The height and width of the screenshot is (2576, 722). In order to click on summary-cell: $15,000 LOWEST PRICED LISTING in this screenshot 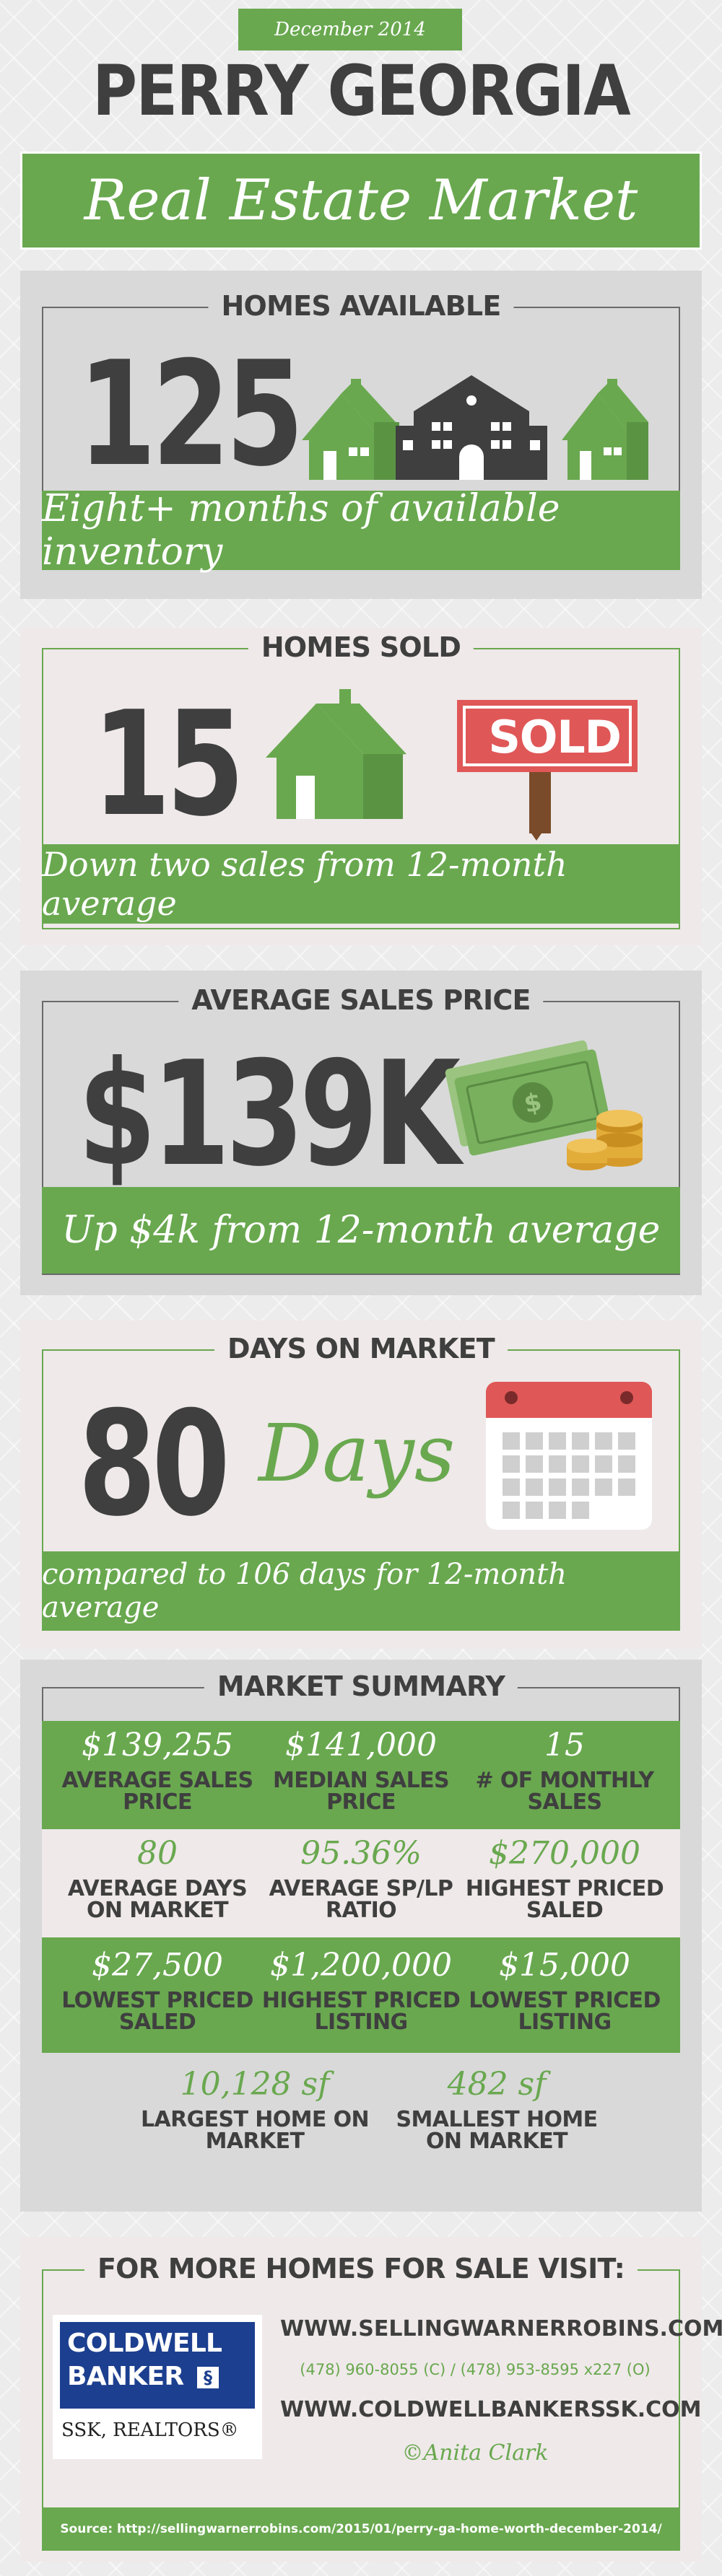, I will do `click(564, 1990)`.